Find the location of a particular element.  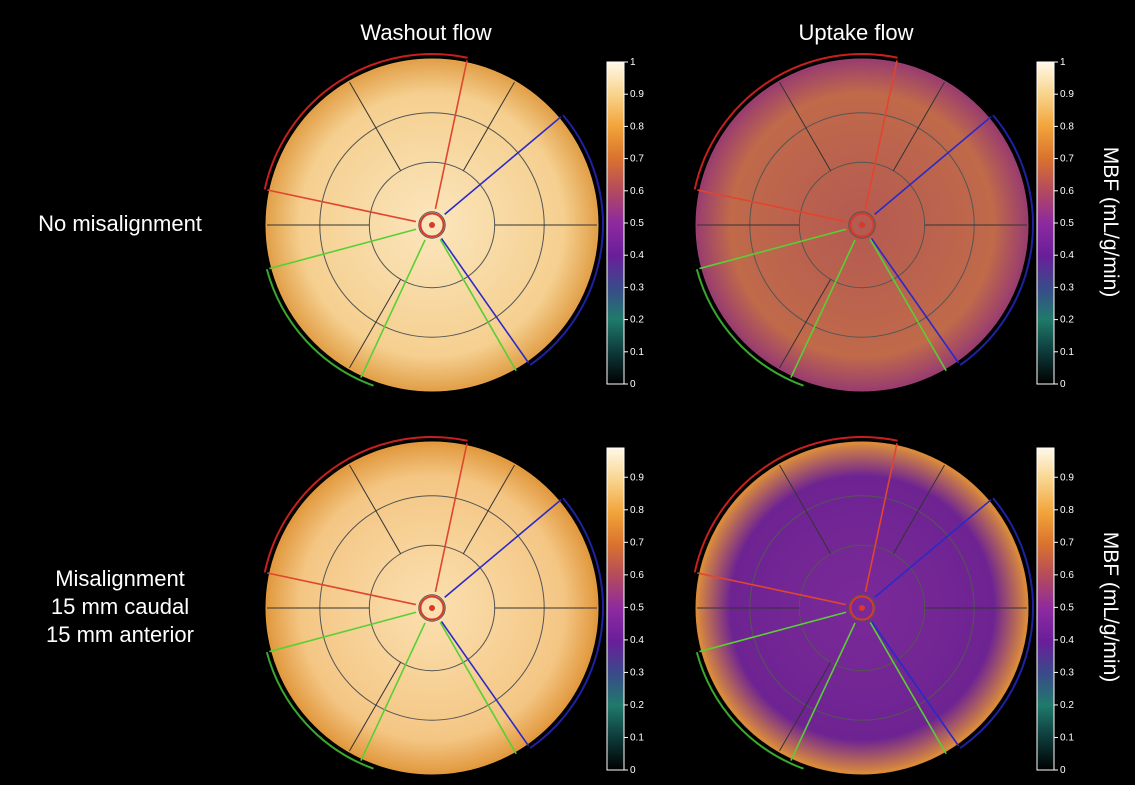

polar-map-uptake-misalignment is located at coordinates (863, 605).